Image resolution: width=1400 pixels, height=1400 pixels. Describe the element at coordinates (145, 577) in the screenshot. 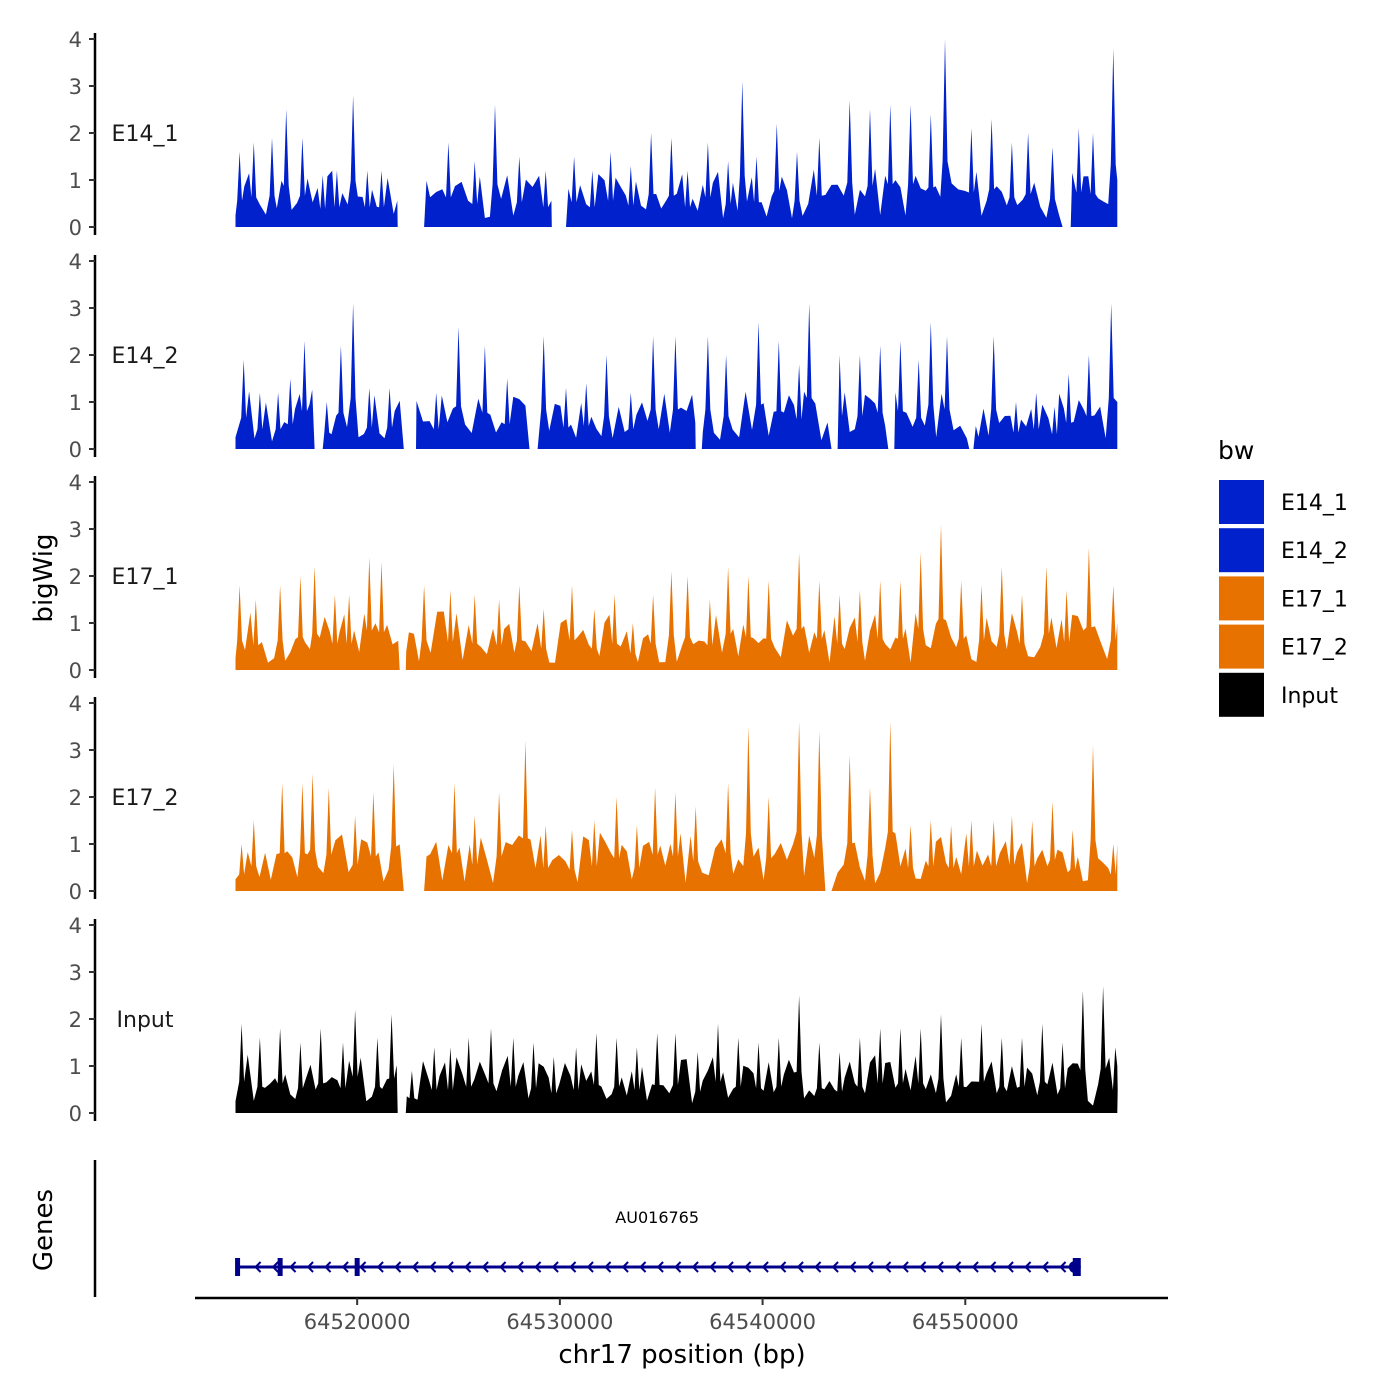

I see `track-label: E17_1` at that location.